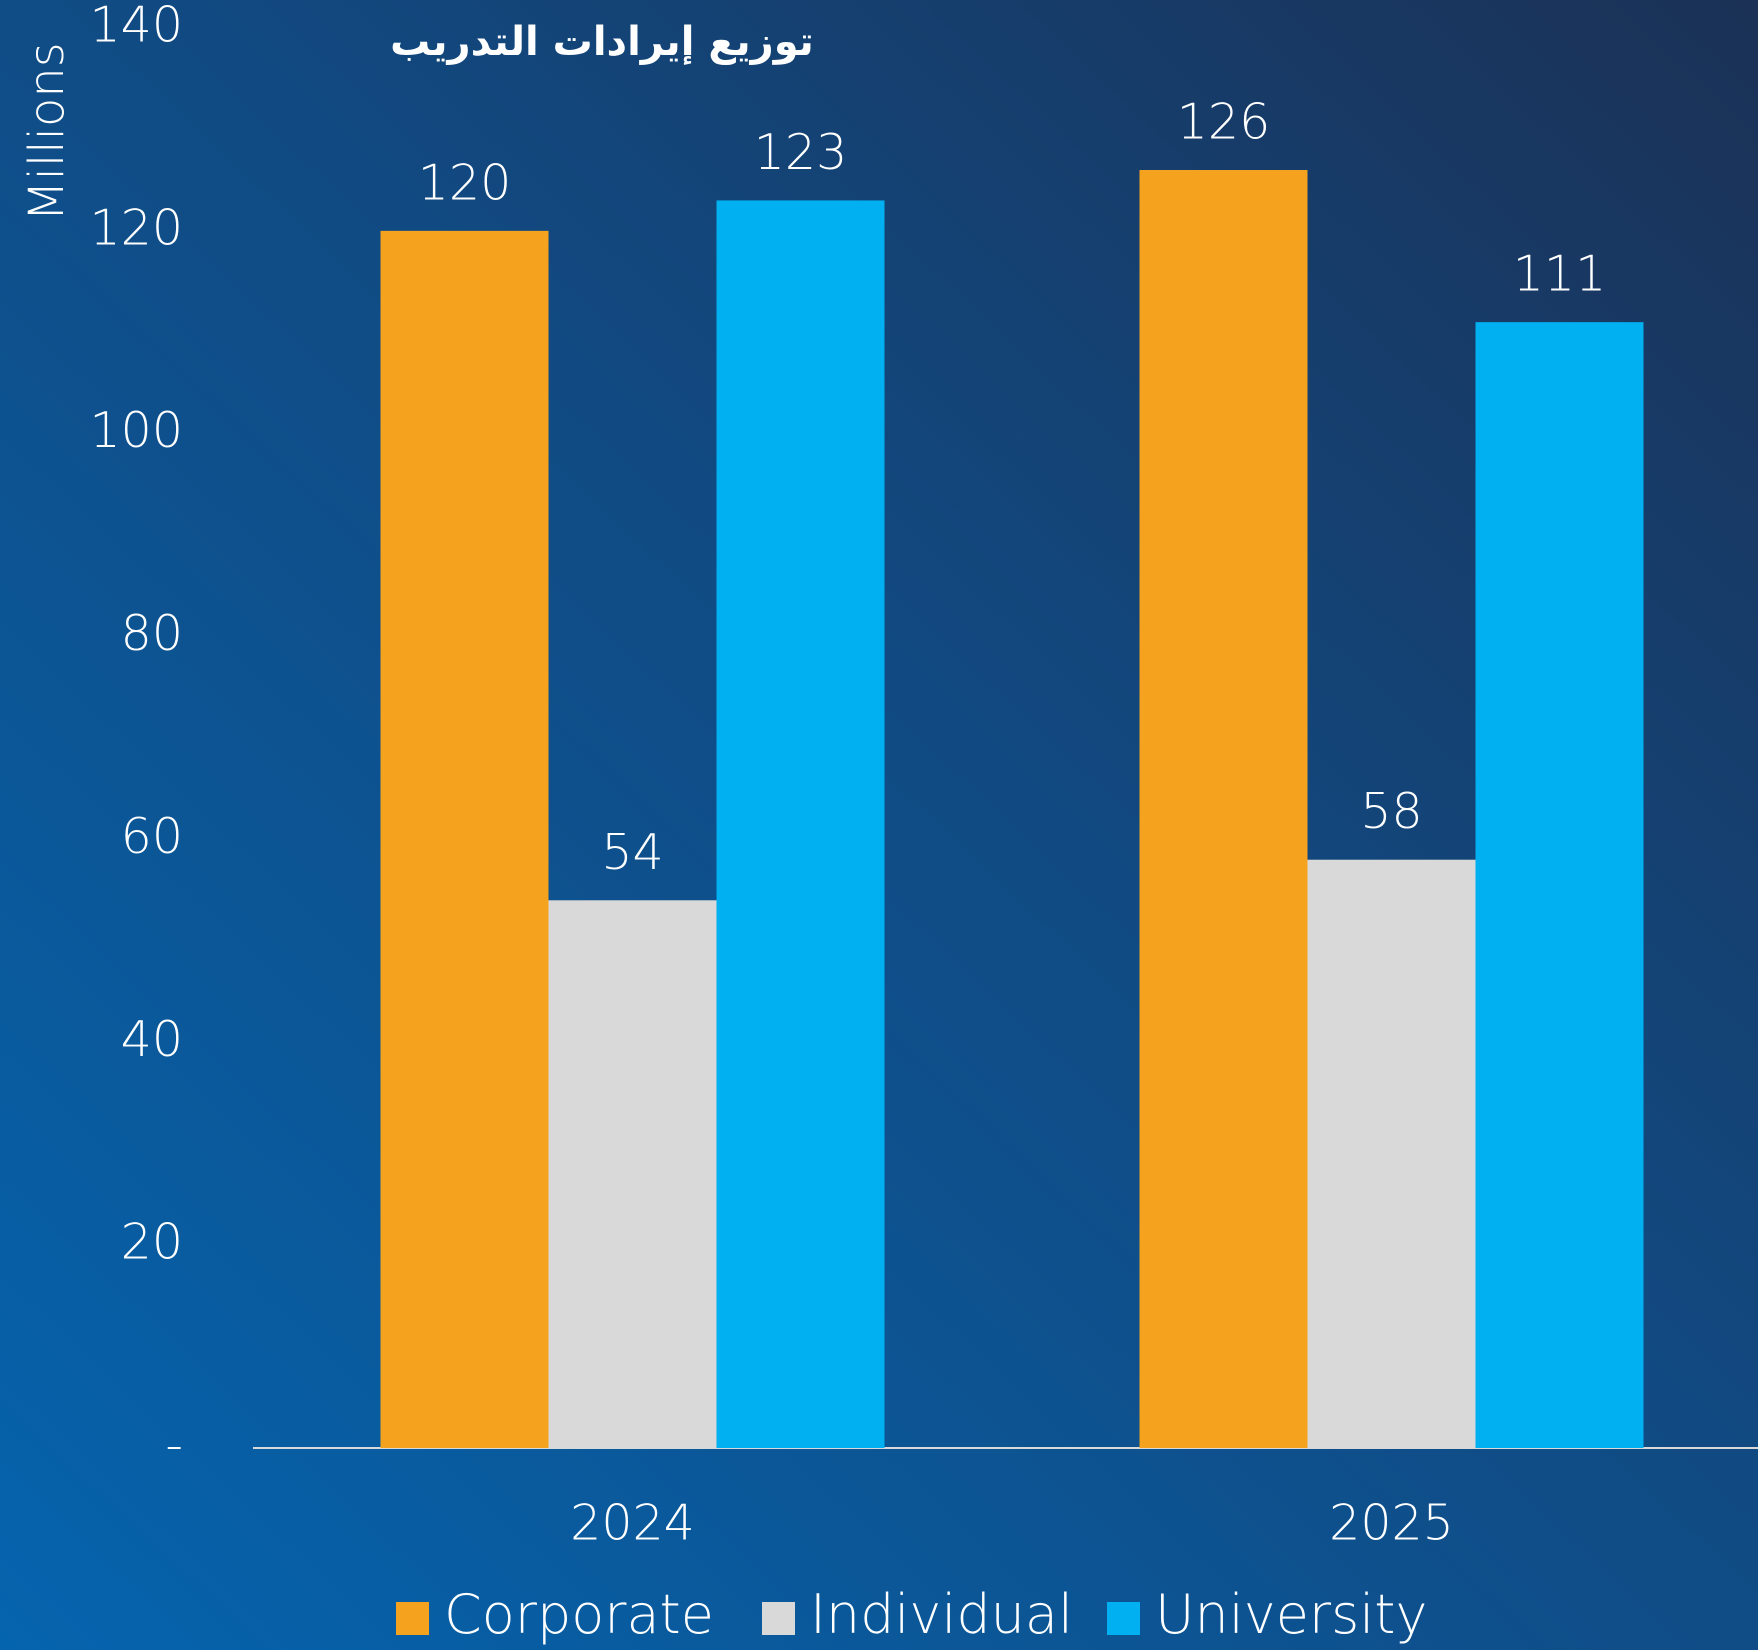  What do you see at coordinates (1391, 1523) in the screenshot?
I see `x-tick-label: 2025` at bounding box center [1391, 1523].